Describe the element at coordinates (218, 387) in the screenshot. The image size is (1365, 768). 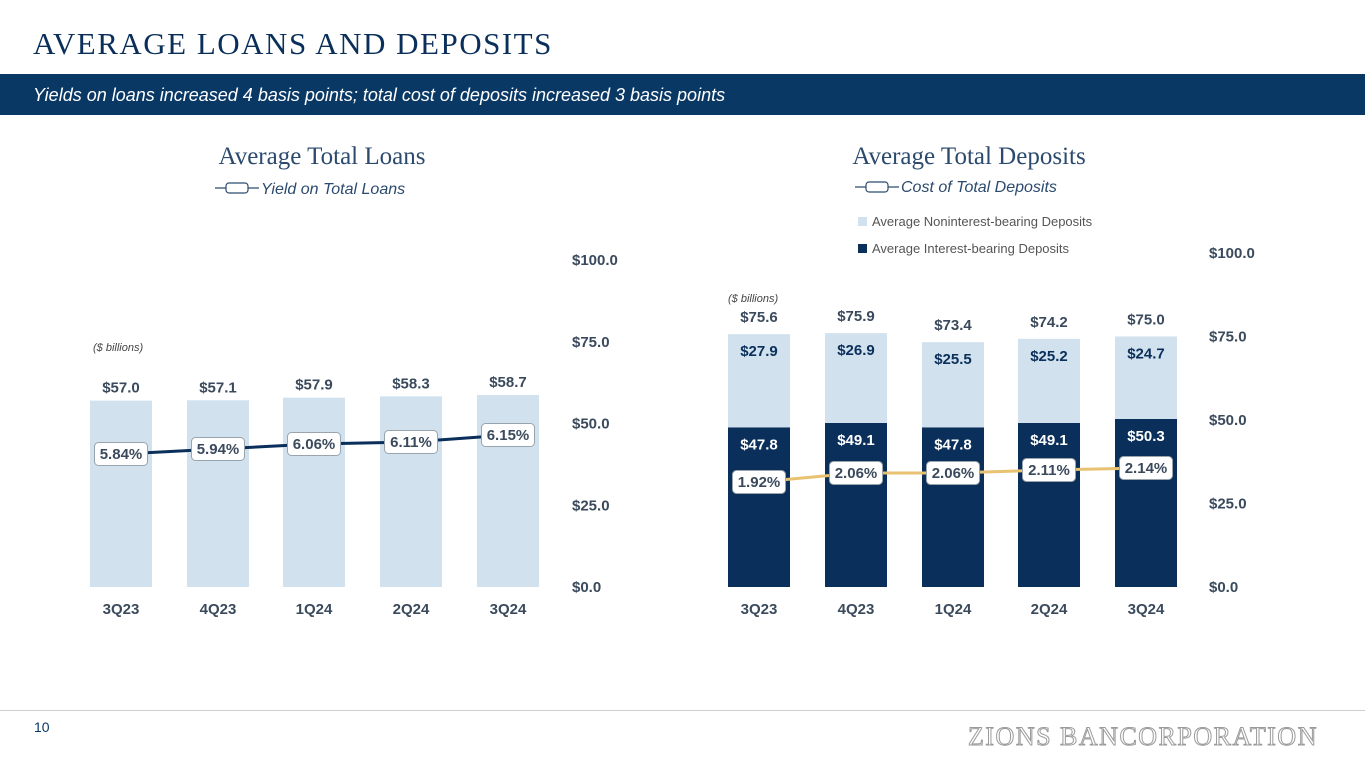
I see `loans-bar-value-label: $57.1` at that location.